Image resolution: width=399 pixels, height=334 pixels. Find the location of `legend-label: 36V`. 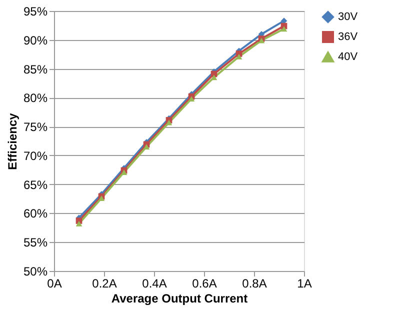

legend-label: 36V is located at coordinates (348, 37).